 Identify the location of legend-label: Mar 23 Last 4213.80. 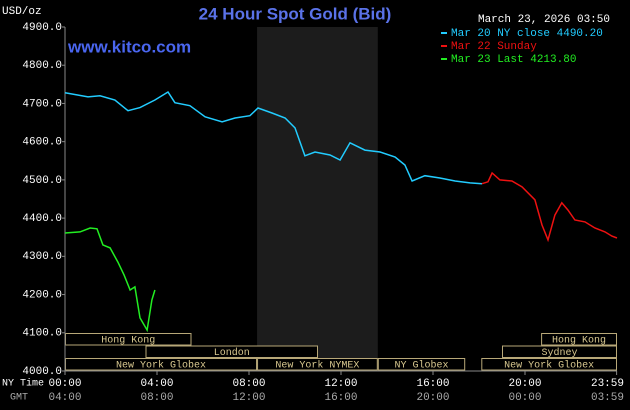
(513, 60).